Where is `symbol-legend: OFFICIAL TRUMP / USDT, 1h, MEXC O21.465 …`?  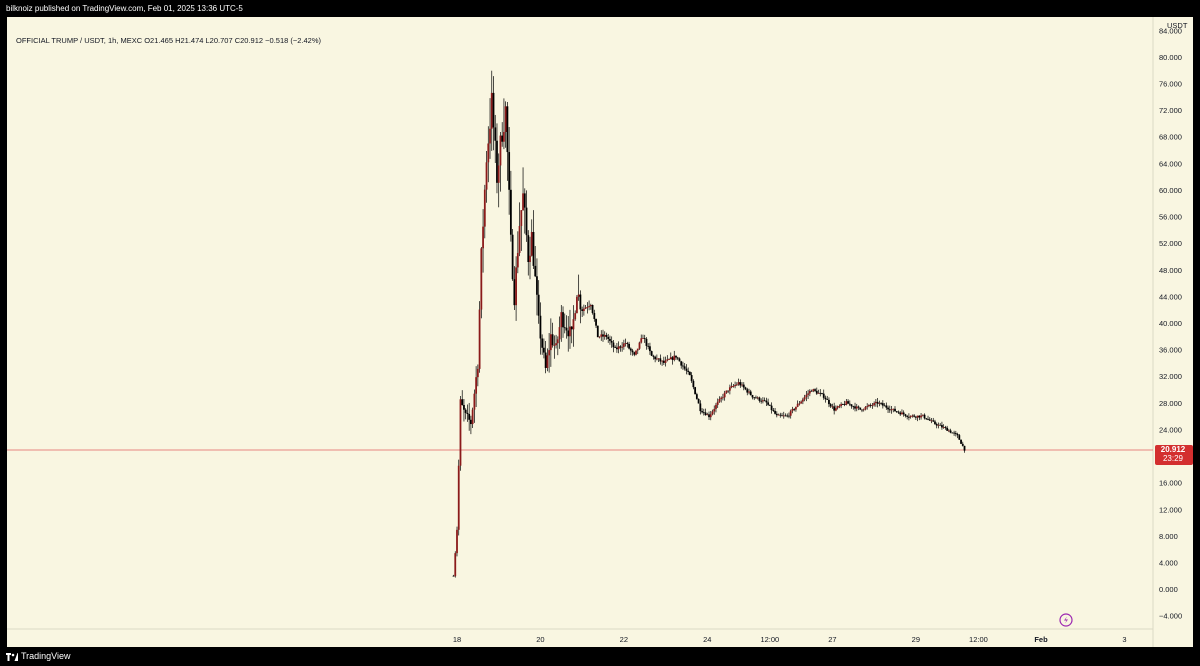 symbol-legend: OFFICIAL TRUMP / USDT, 1h, MEXC O21.465 … is located at coordinates (169, 40).